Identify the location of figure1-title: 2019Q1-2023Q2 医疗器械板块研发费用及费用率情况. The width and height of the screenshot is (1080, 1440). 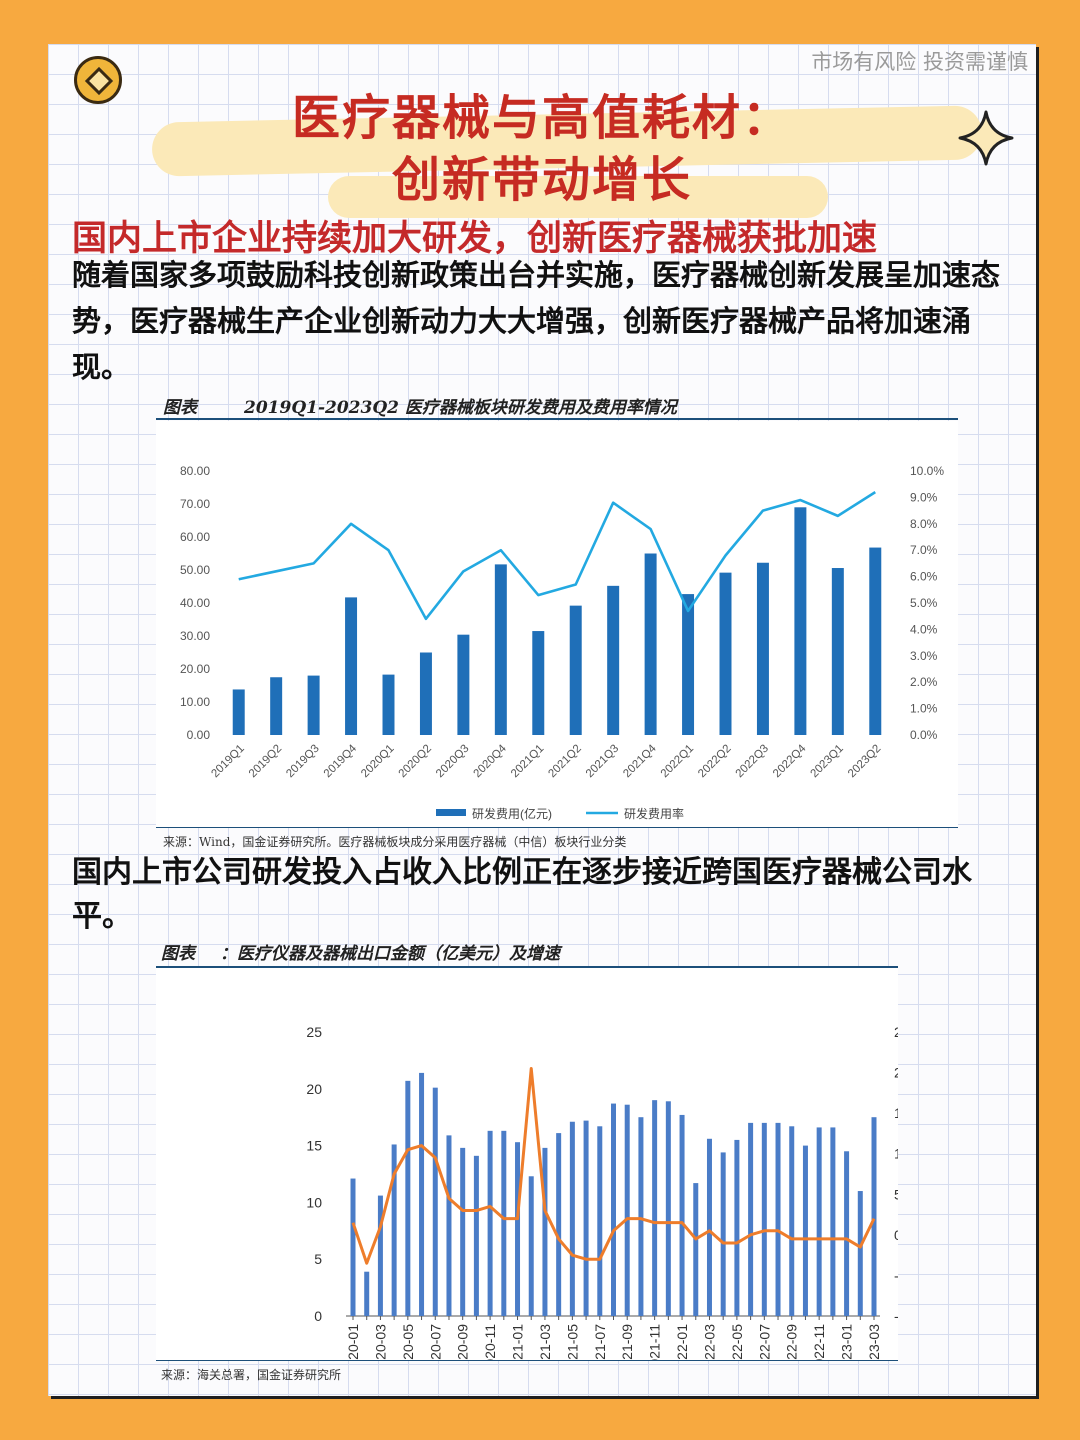
(460, 408).